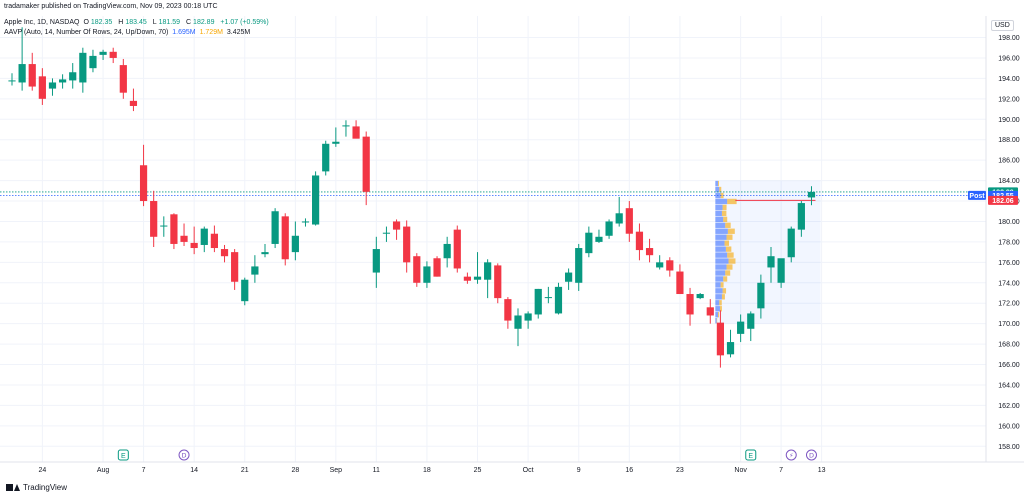 The height and width of the screenshot is (498, 1024). Describe the element at coordinates (86, 22) in the screenshot. I see `open-label: O` at that location.